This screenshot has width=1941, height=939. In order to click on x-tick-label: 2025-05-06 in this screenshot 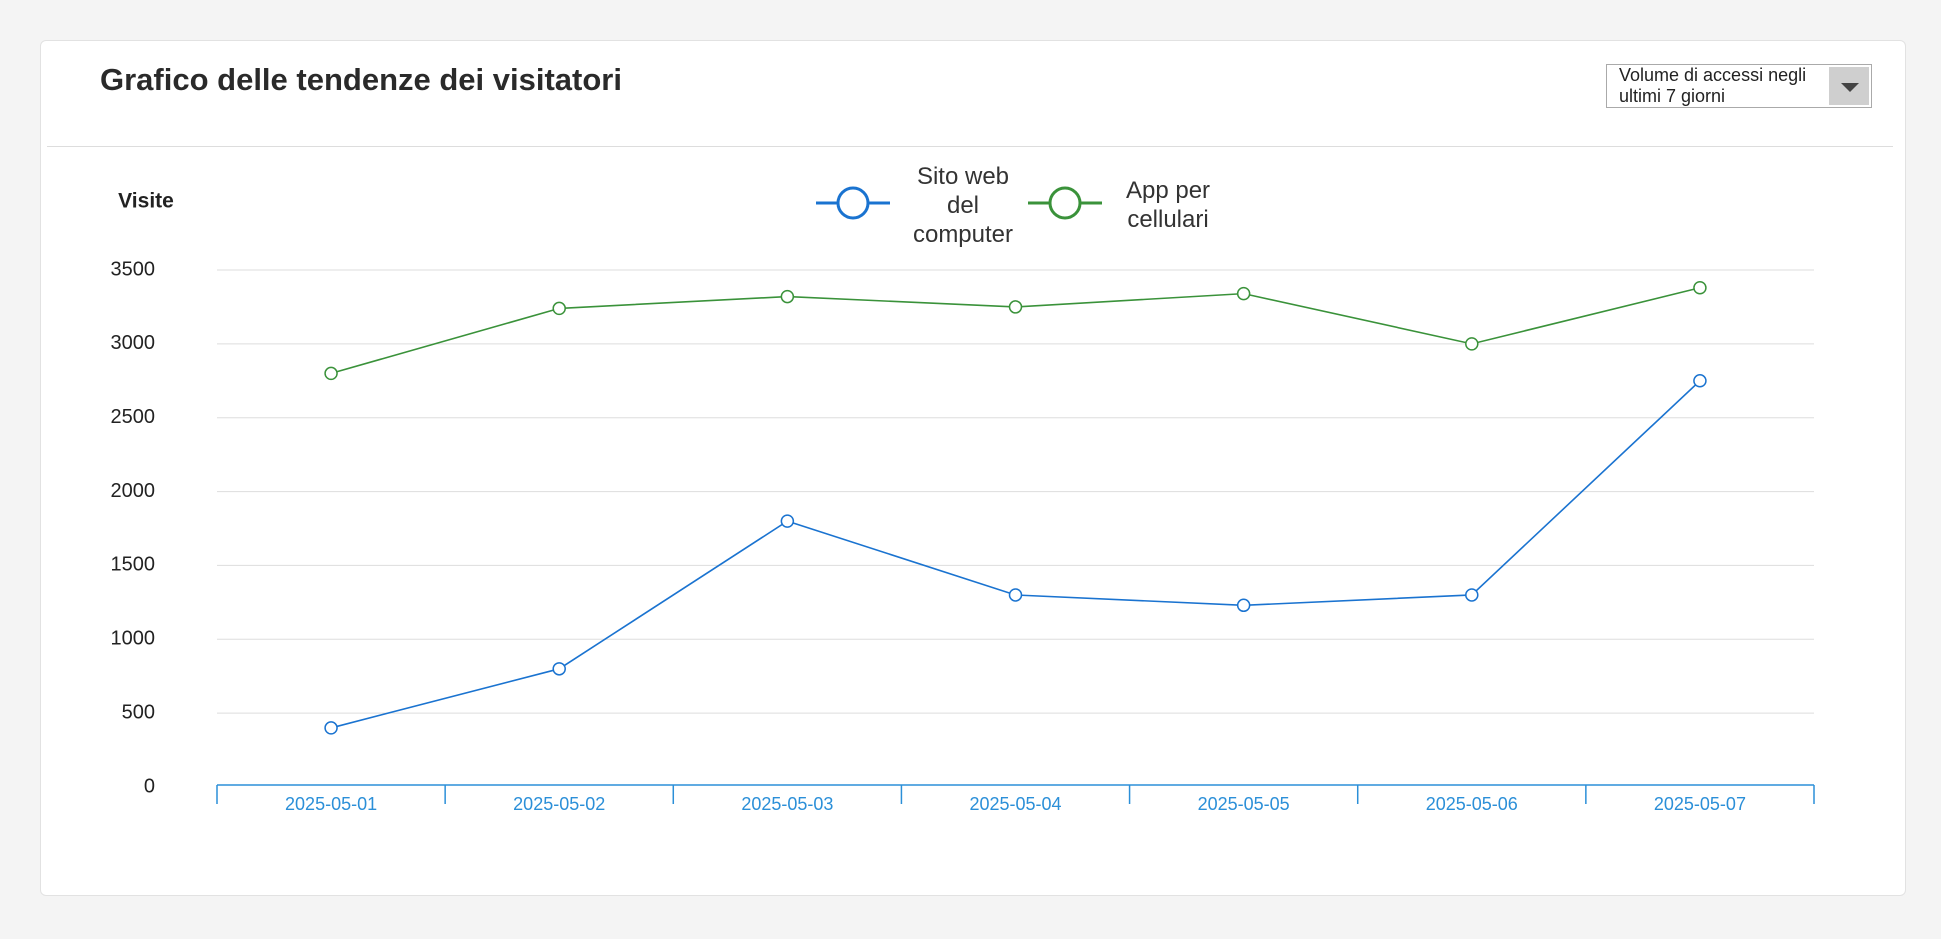, I will do `click(1472, 804)`.